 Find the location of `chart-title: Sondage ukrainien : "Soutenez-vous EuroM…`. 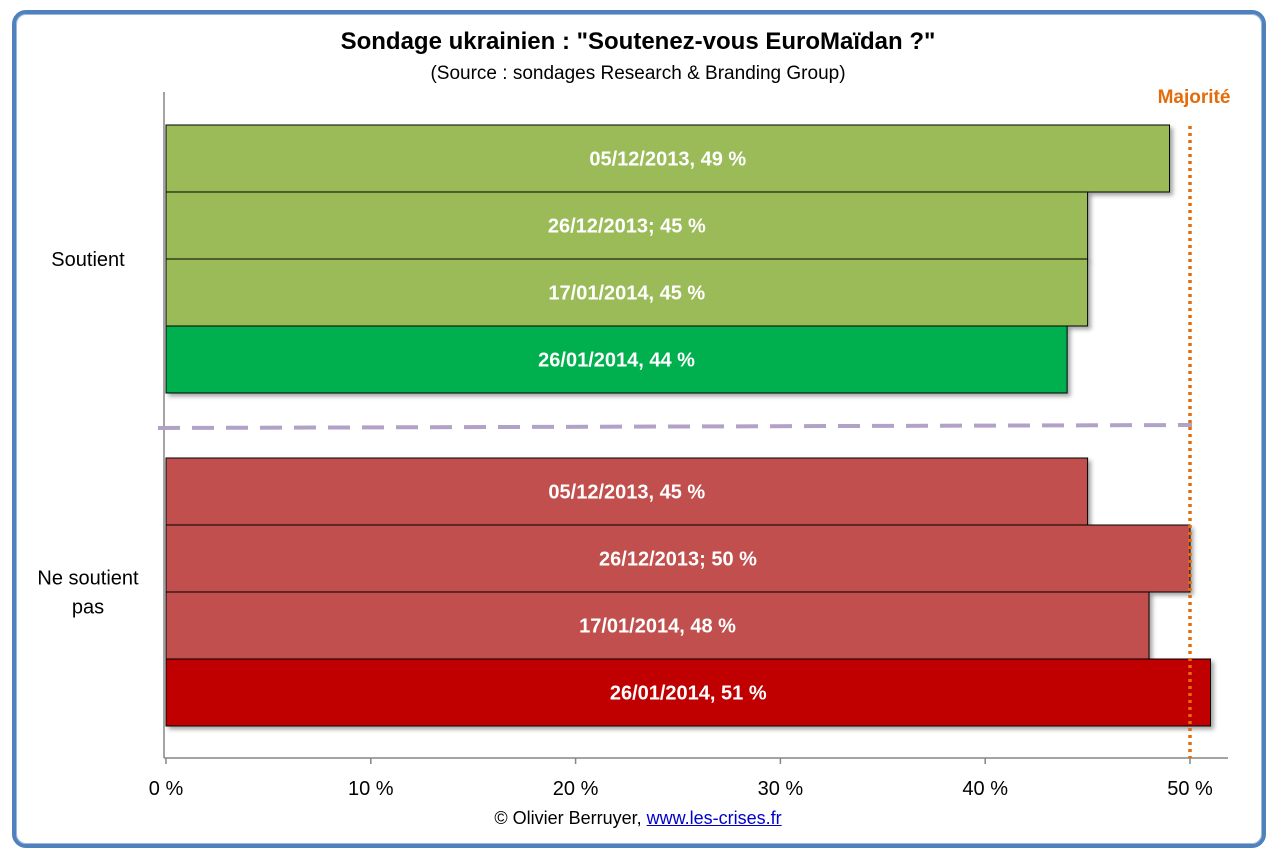

chart-title: Sondage ukrainien : "Soutenez-vous EuroM… is located at coordinates (638, 41).